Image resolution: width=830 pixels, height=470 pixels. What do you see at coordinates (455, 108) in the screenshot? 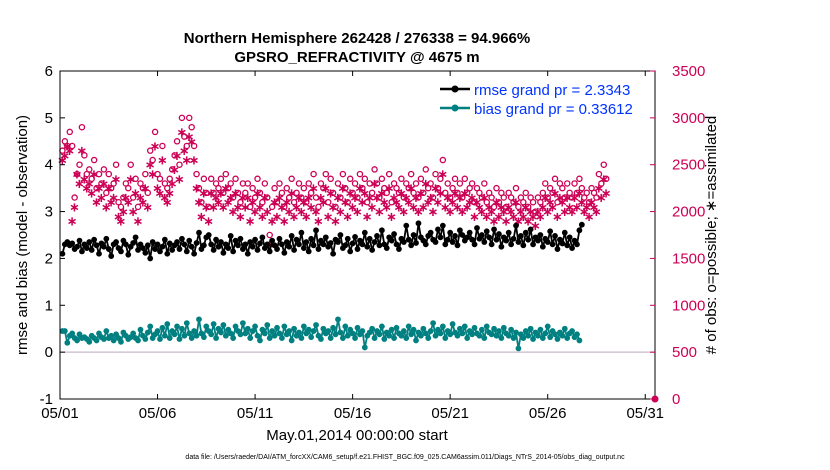
I see `legend-bias-marker` at bounding box center [455, 108].